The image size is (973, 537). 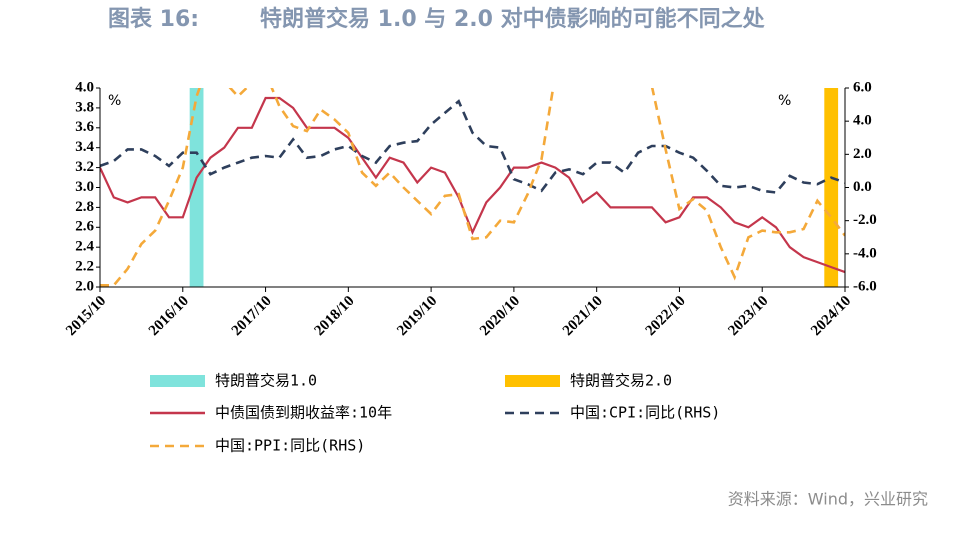 I want to click on y-unit: %, so click(x=114, y=101).